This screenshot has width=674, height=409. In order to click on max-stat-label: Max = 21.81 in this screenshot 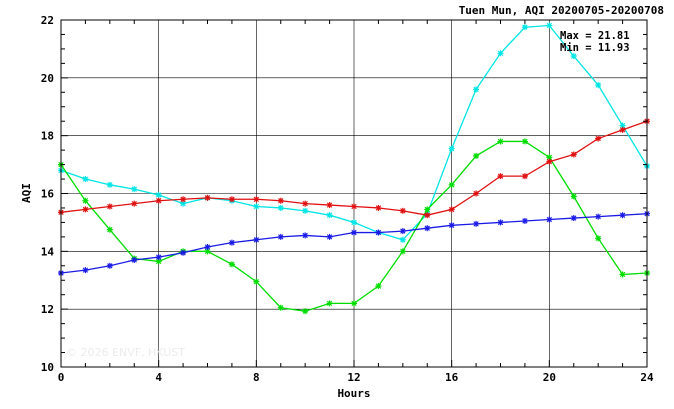, I will do `click(595, 36)`.